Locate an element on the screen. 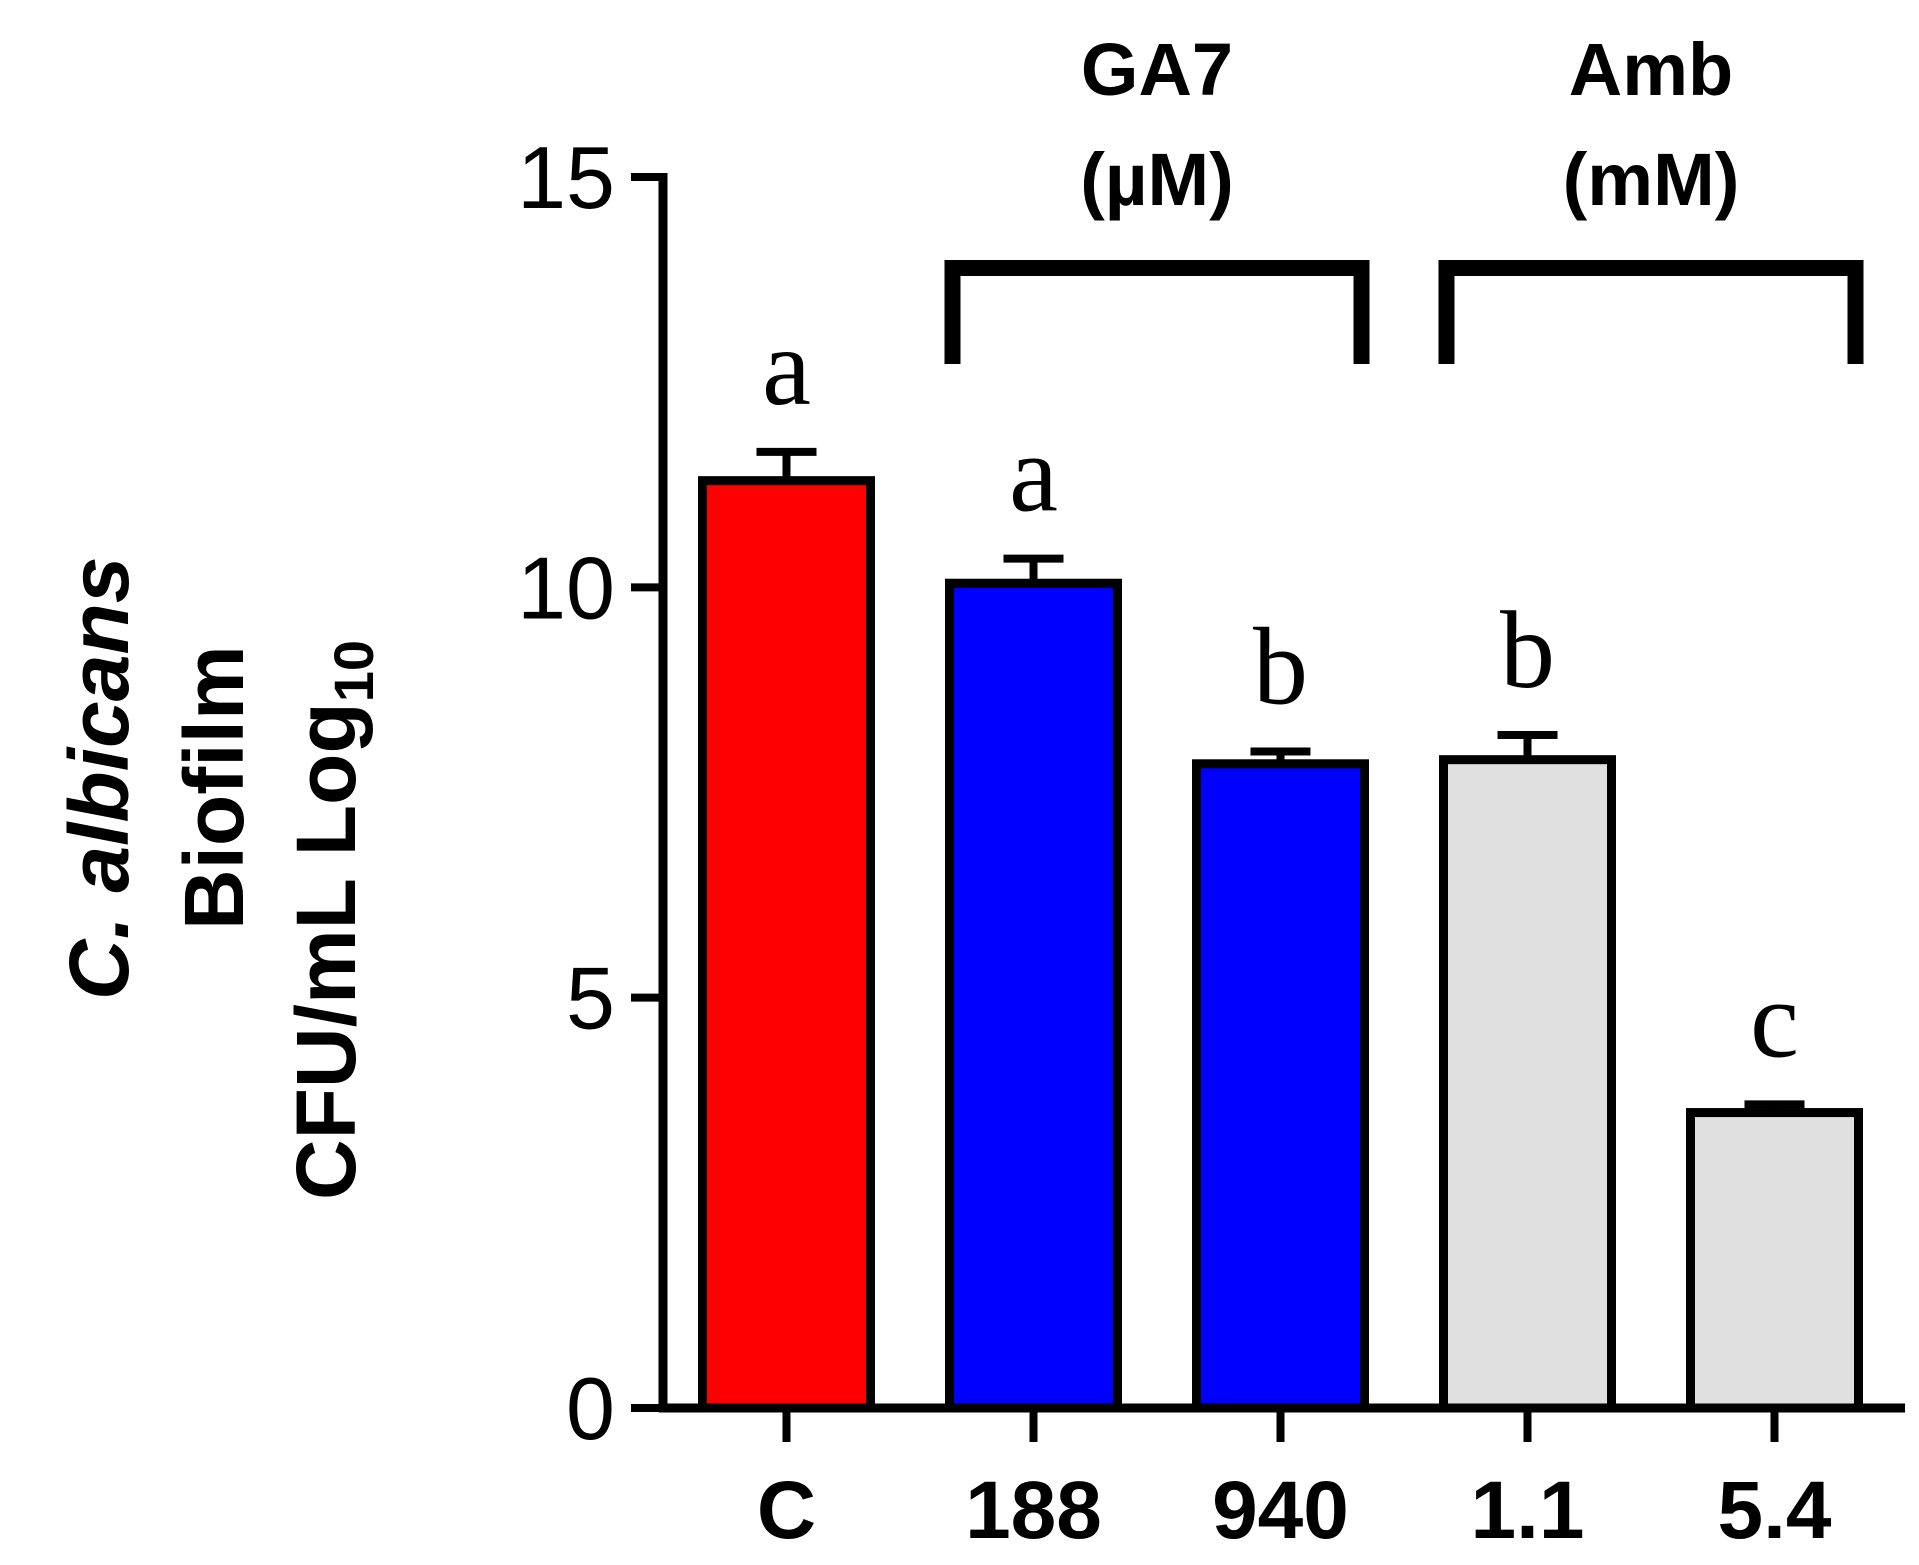  x-tick-label-940: 940 is located at coordinates (1280, 1510).